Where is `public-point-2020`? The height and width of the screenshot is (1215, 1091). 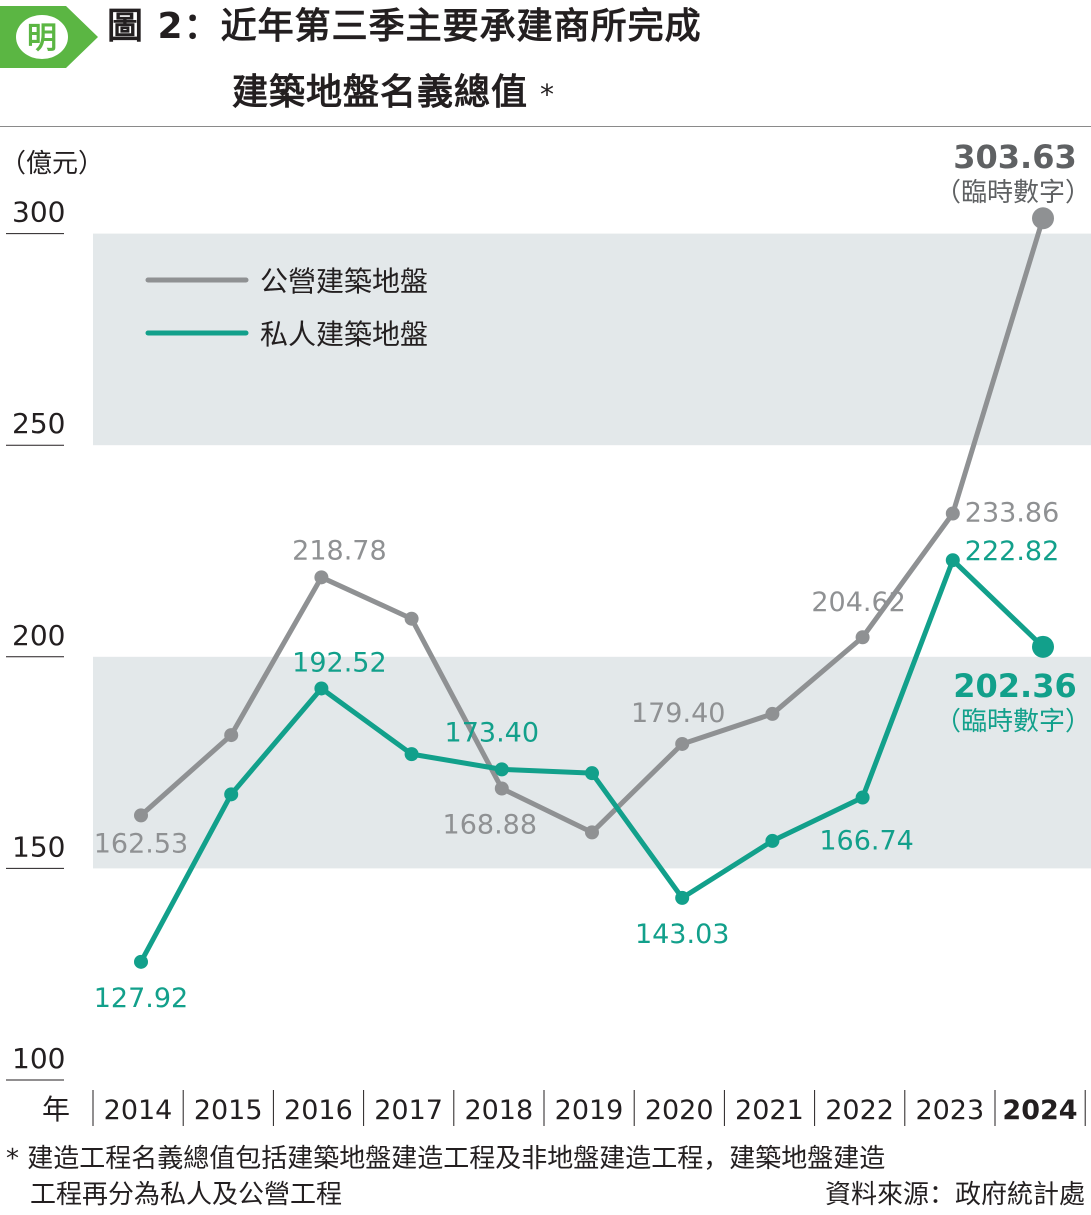
public-point-2020 is located at coordinates (682, 743).